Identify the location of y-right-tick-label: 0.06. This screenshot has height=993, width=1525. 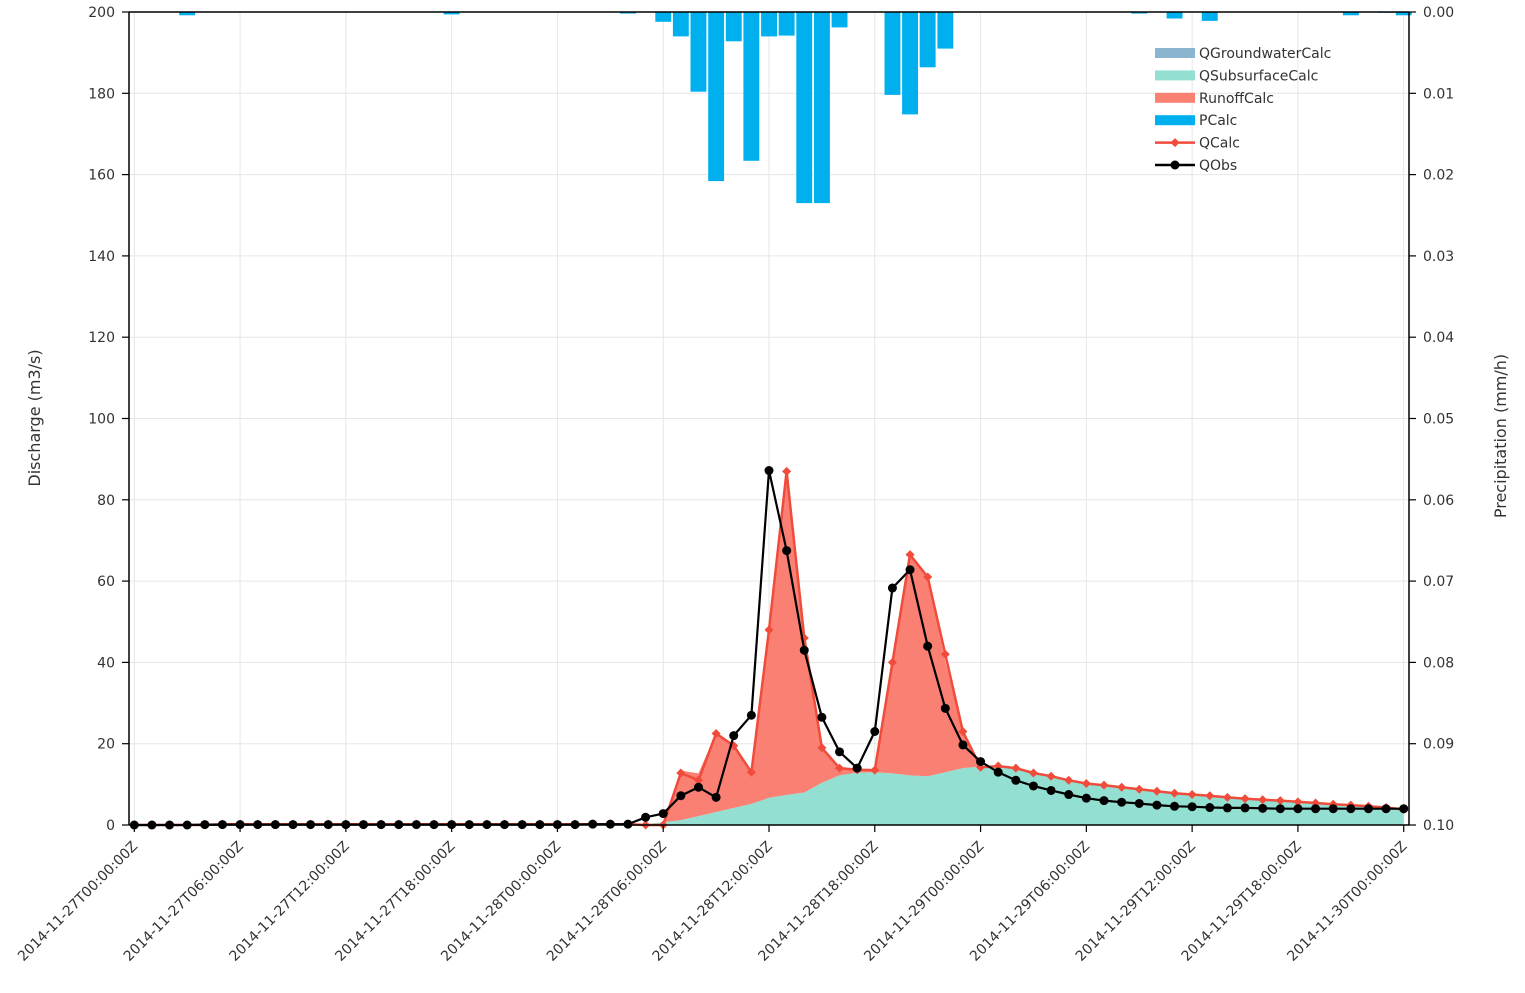
(1438, 501).